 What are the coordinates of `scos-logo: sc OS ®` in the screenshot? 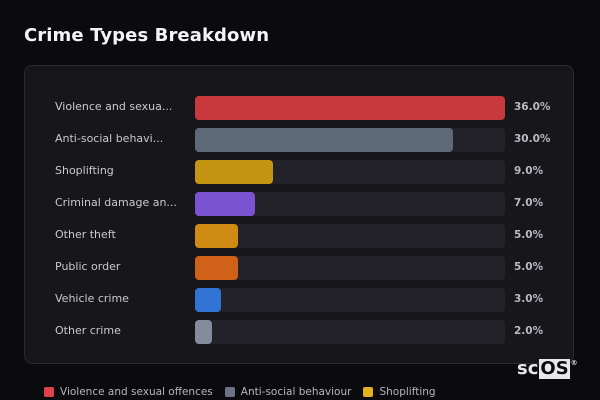 It's located at (547, 369).